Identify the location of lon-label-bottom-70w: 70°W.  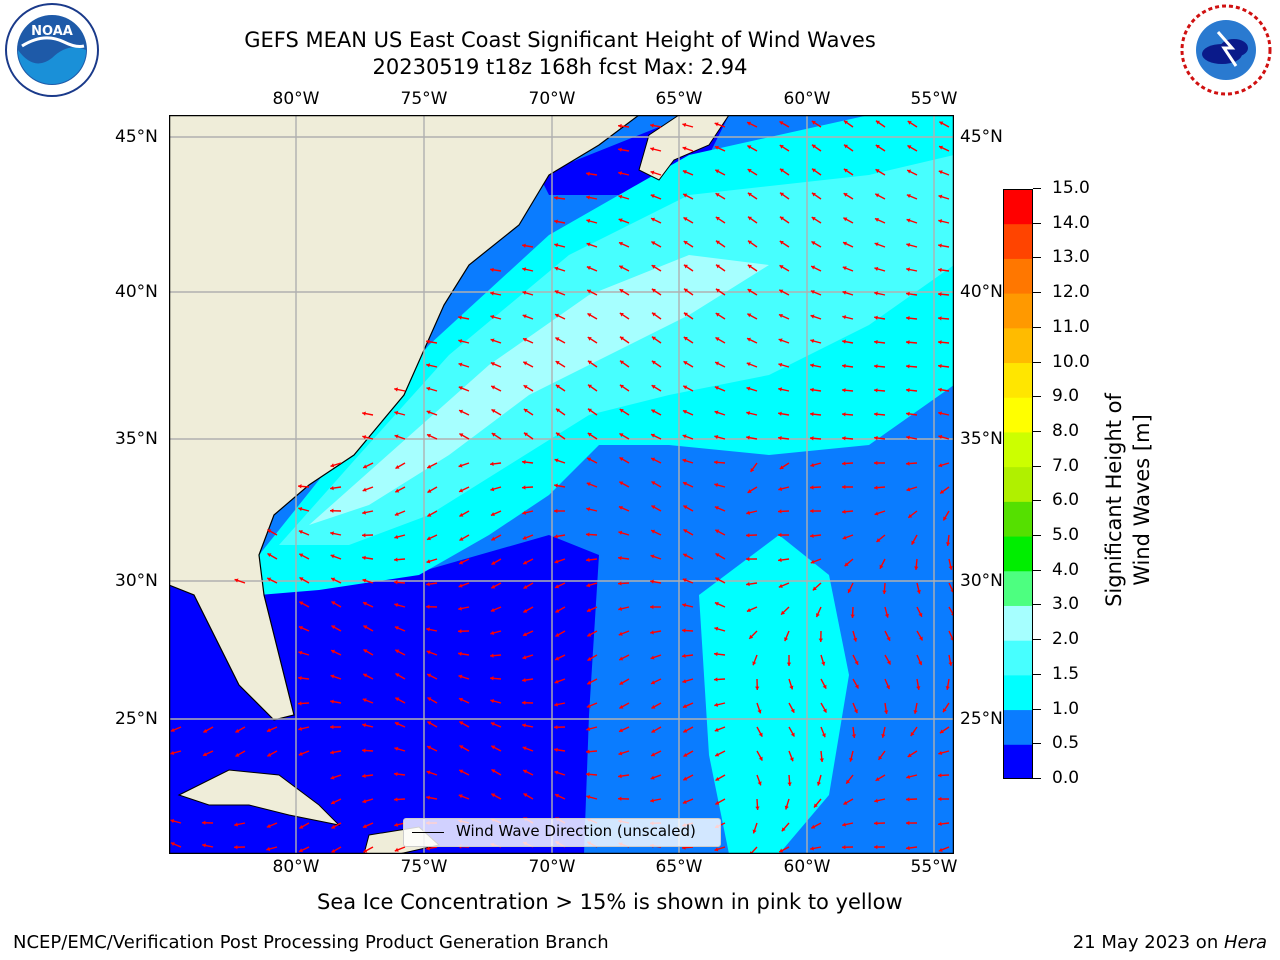
(552, 867).